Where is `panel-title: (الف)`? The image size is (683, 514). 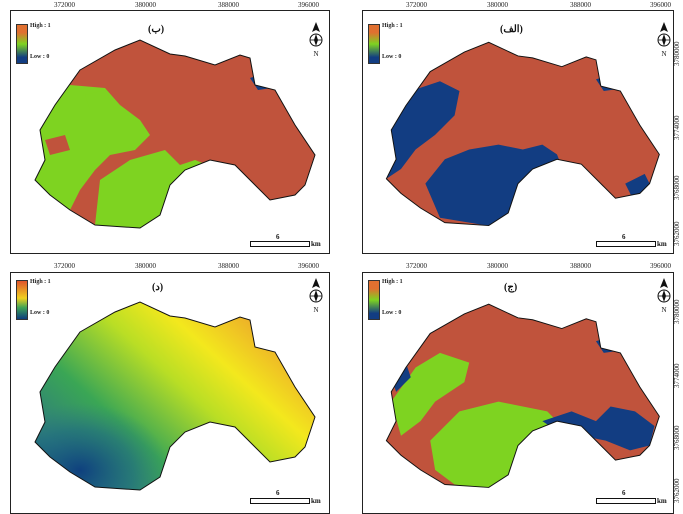
panel-title: (الف) is located at coordinates (511, 29).